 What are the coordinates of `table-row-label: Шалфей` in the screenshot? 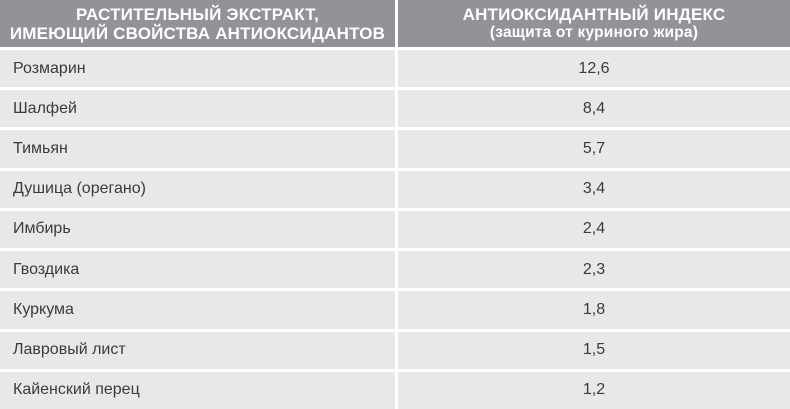 It's located at (197, 109).